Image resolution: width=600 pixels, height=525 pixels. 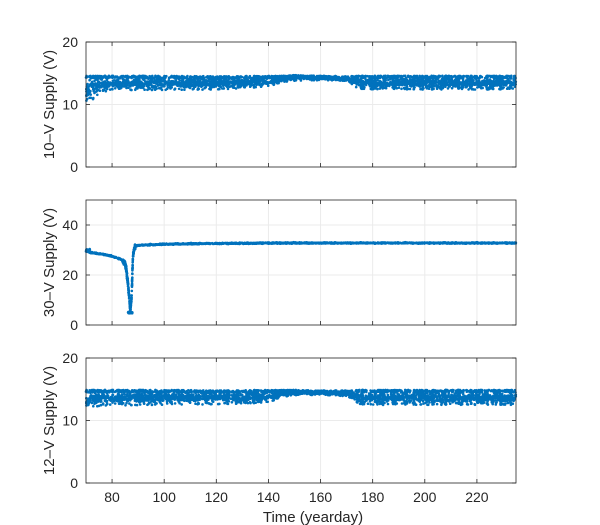 What do you see at coordinates (70, 42) in the screenshot?
I see `y-tick-label: 20` at bounding box center [70, 42].